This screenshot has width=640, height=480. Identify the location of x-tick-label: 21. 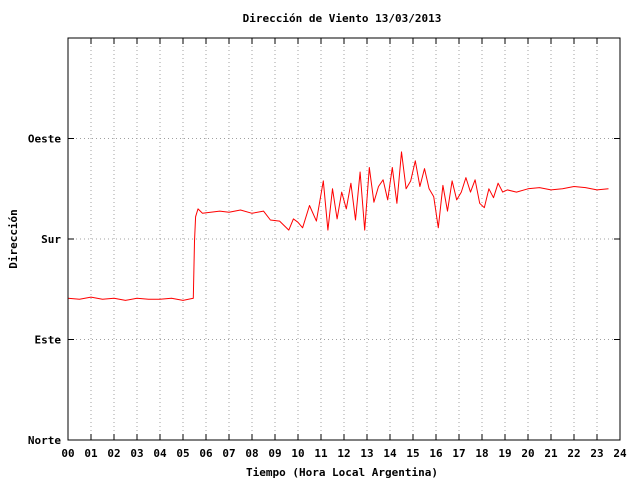
(551, 453).